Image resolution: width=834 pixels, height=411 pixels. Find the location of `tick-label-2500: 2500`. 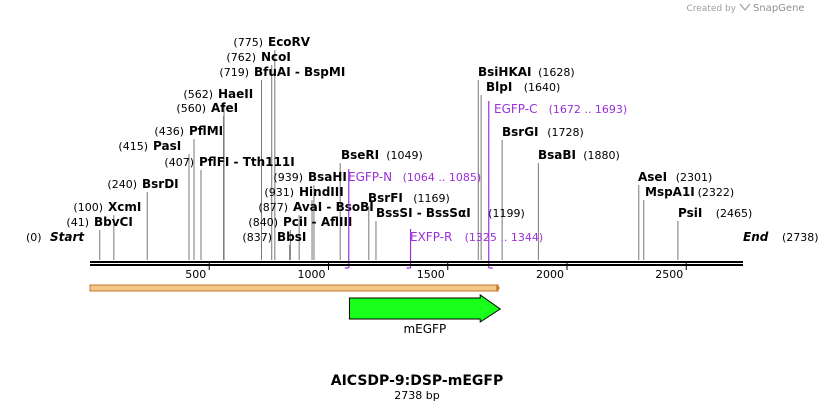

tick-label-2500: 2500 is located at coordinates (669, 274).